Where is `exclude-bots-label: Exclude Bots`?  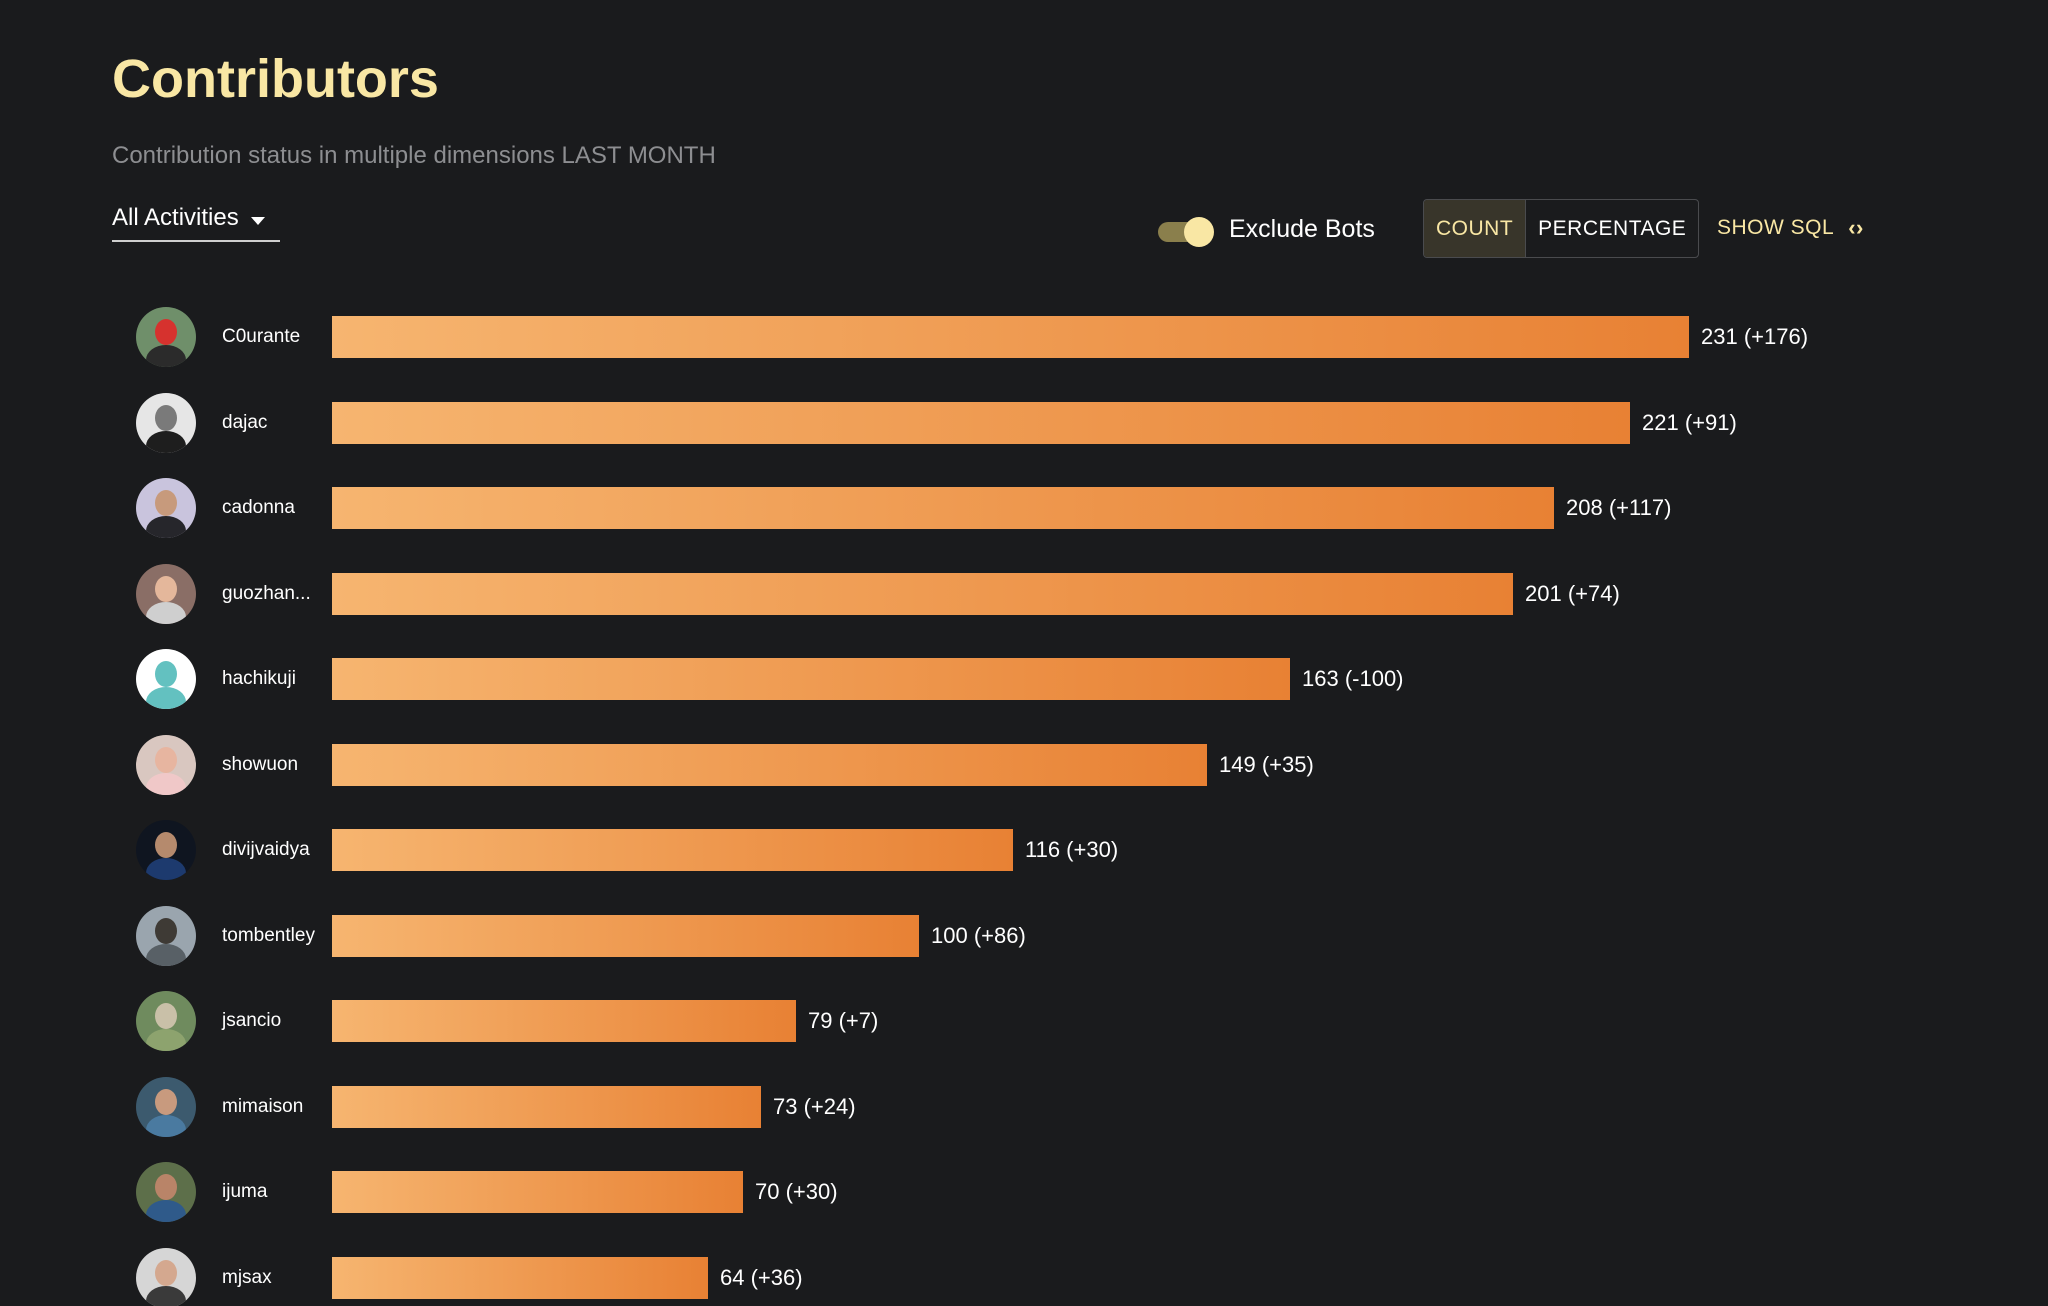
exclude-bots-label: Exclude Bots is located at coordinates (1302, 229).